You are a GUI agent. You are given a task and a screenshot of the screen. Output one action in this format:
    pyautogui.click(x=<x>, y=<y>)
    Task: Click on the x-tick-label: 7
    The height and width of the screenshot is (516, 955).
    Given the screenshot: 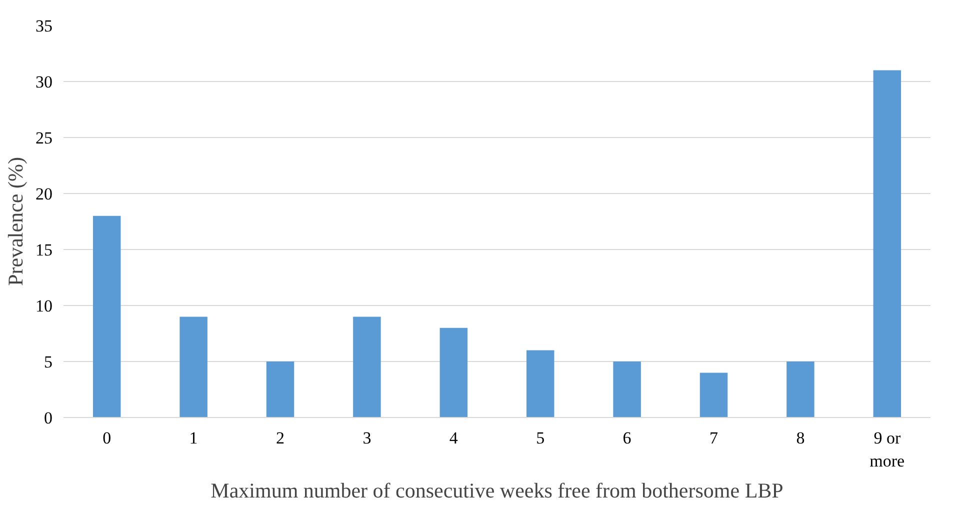 What is the action you would take?
    pyautogui.click(x=714, y=438)
    